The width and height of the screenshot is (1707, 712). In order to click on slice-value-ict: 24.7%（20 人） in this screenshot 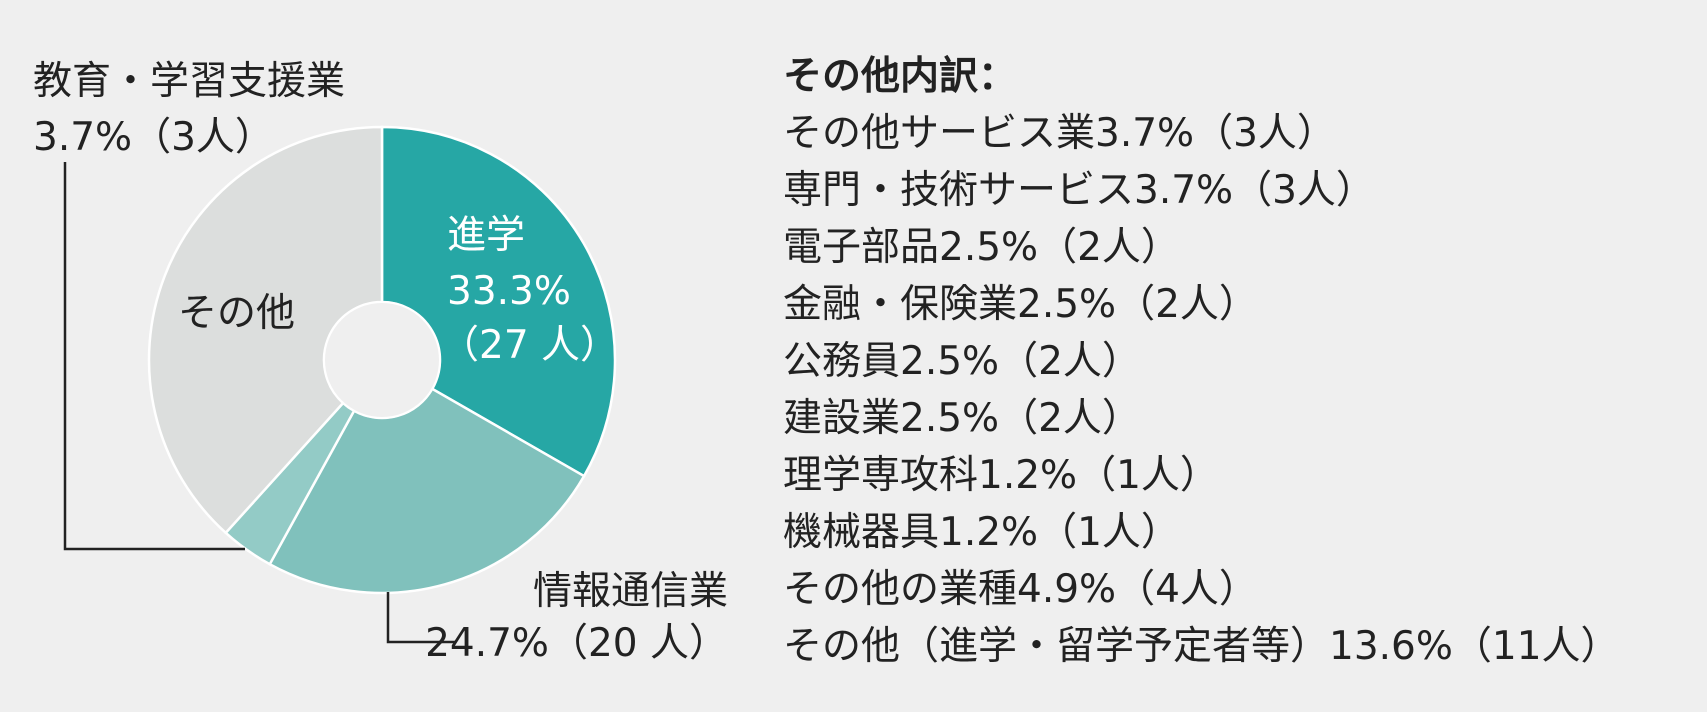, I will do `click(576, 643)`.